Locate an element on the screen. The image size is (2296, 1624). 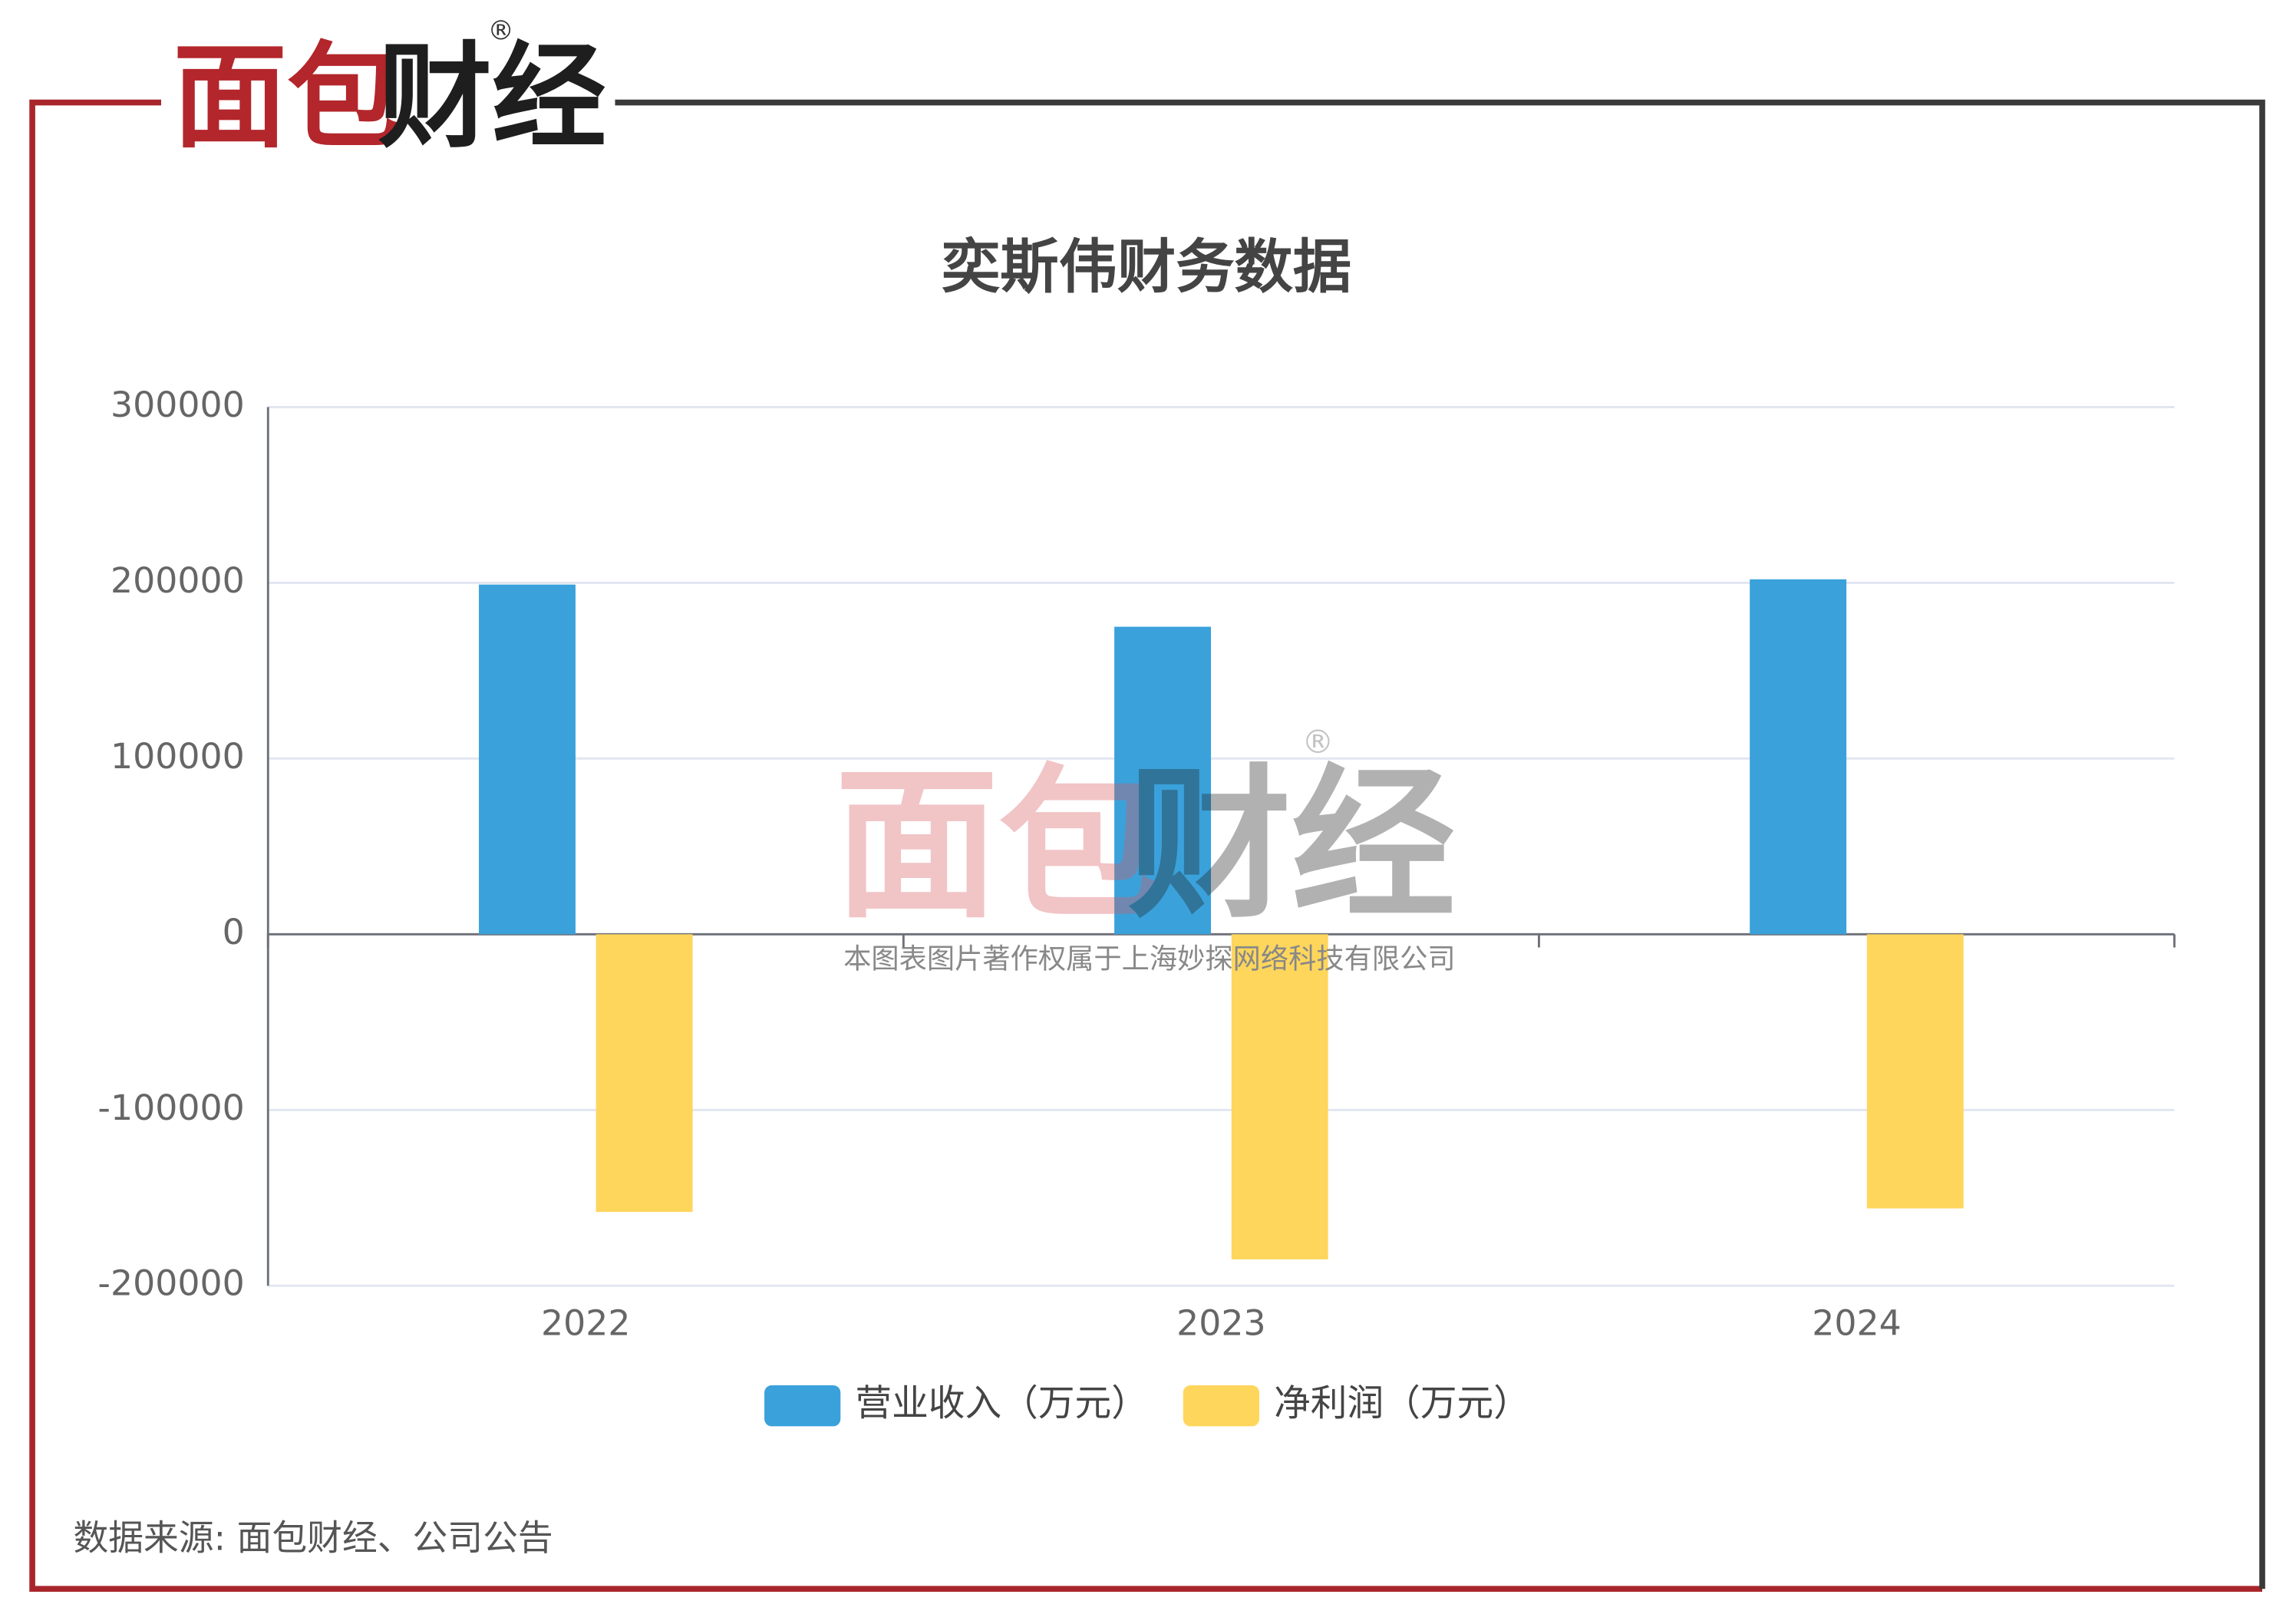
y-tick-label: 300000 is located at coordinates (178, 404).